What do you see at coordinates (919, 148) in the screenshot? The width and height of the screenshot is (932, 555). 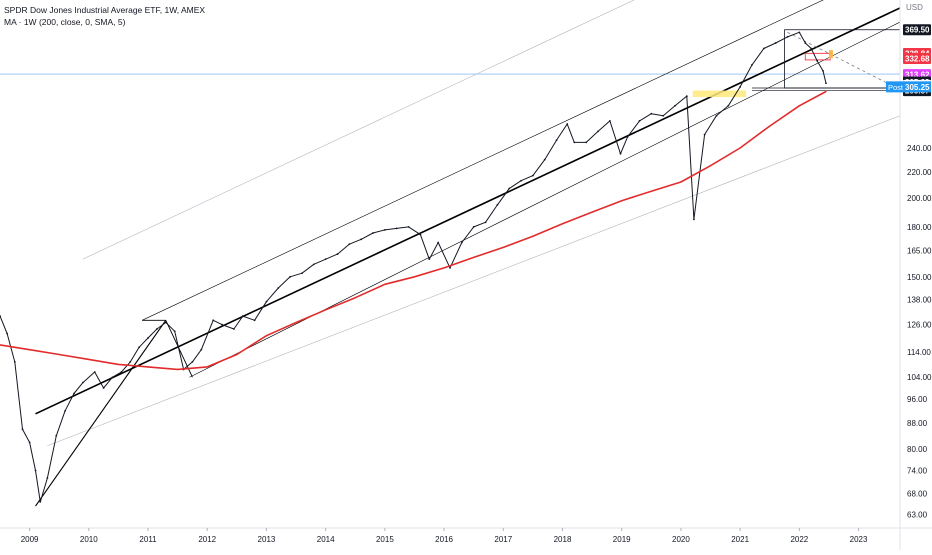 I see `y-tick-label: 240.00` at bounding box center [919, 148].